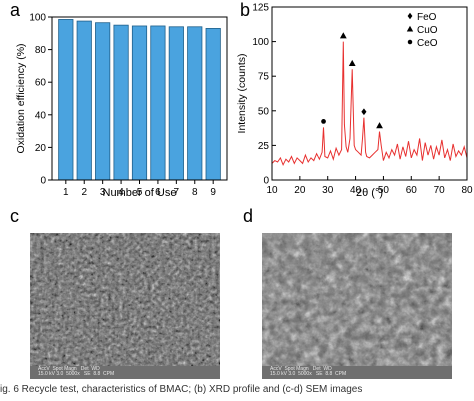 This screenshot has height=401, width=474. I want to click on x-tick-label-1: 1, so click(66, 192).